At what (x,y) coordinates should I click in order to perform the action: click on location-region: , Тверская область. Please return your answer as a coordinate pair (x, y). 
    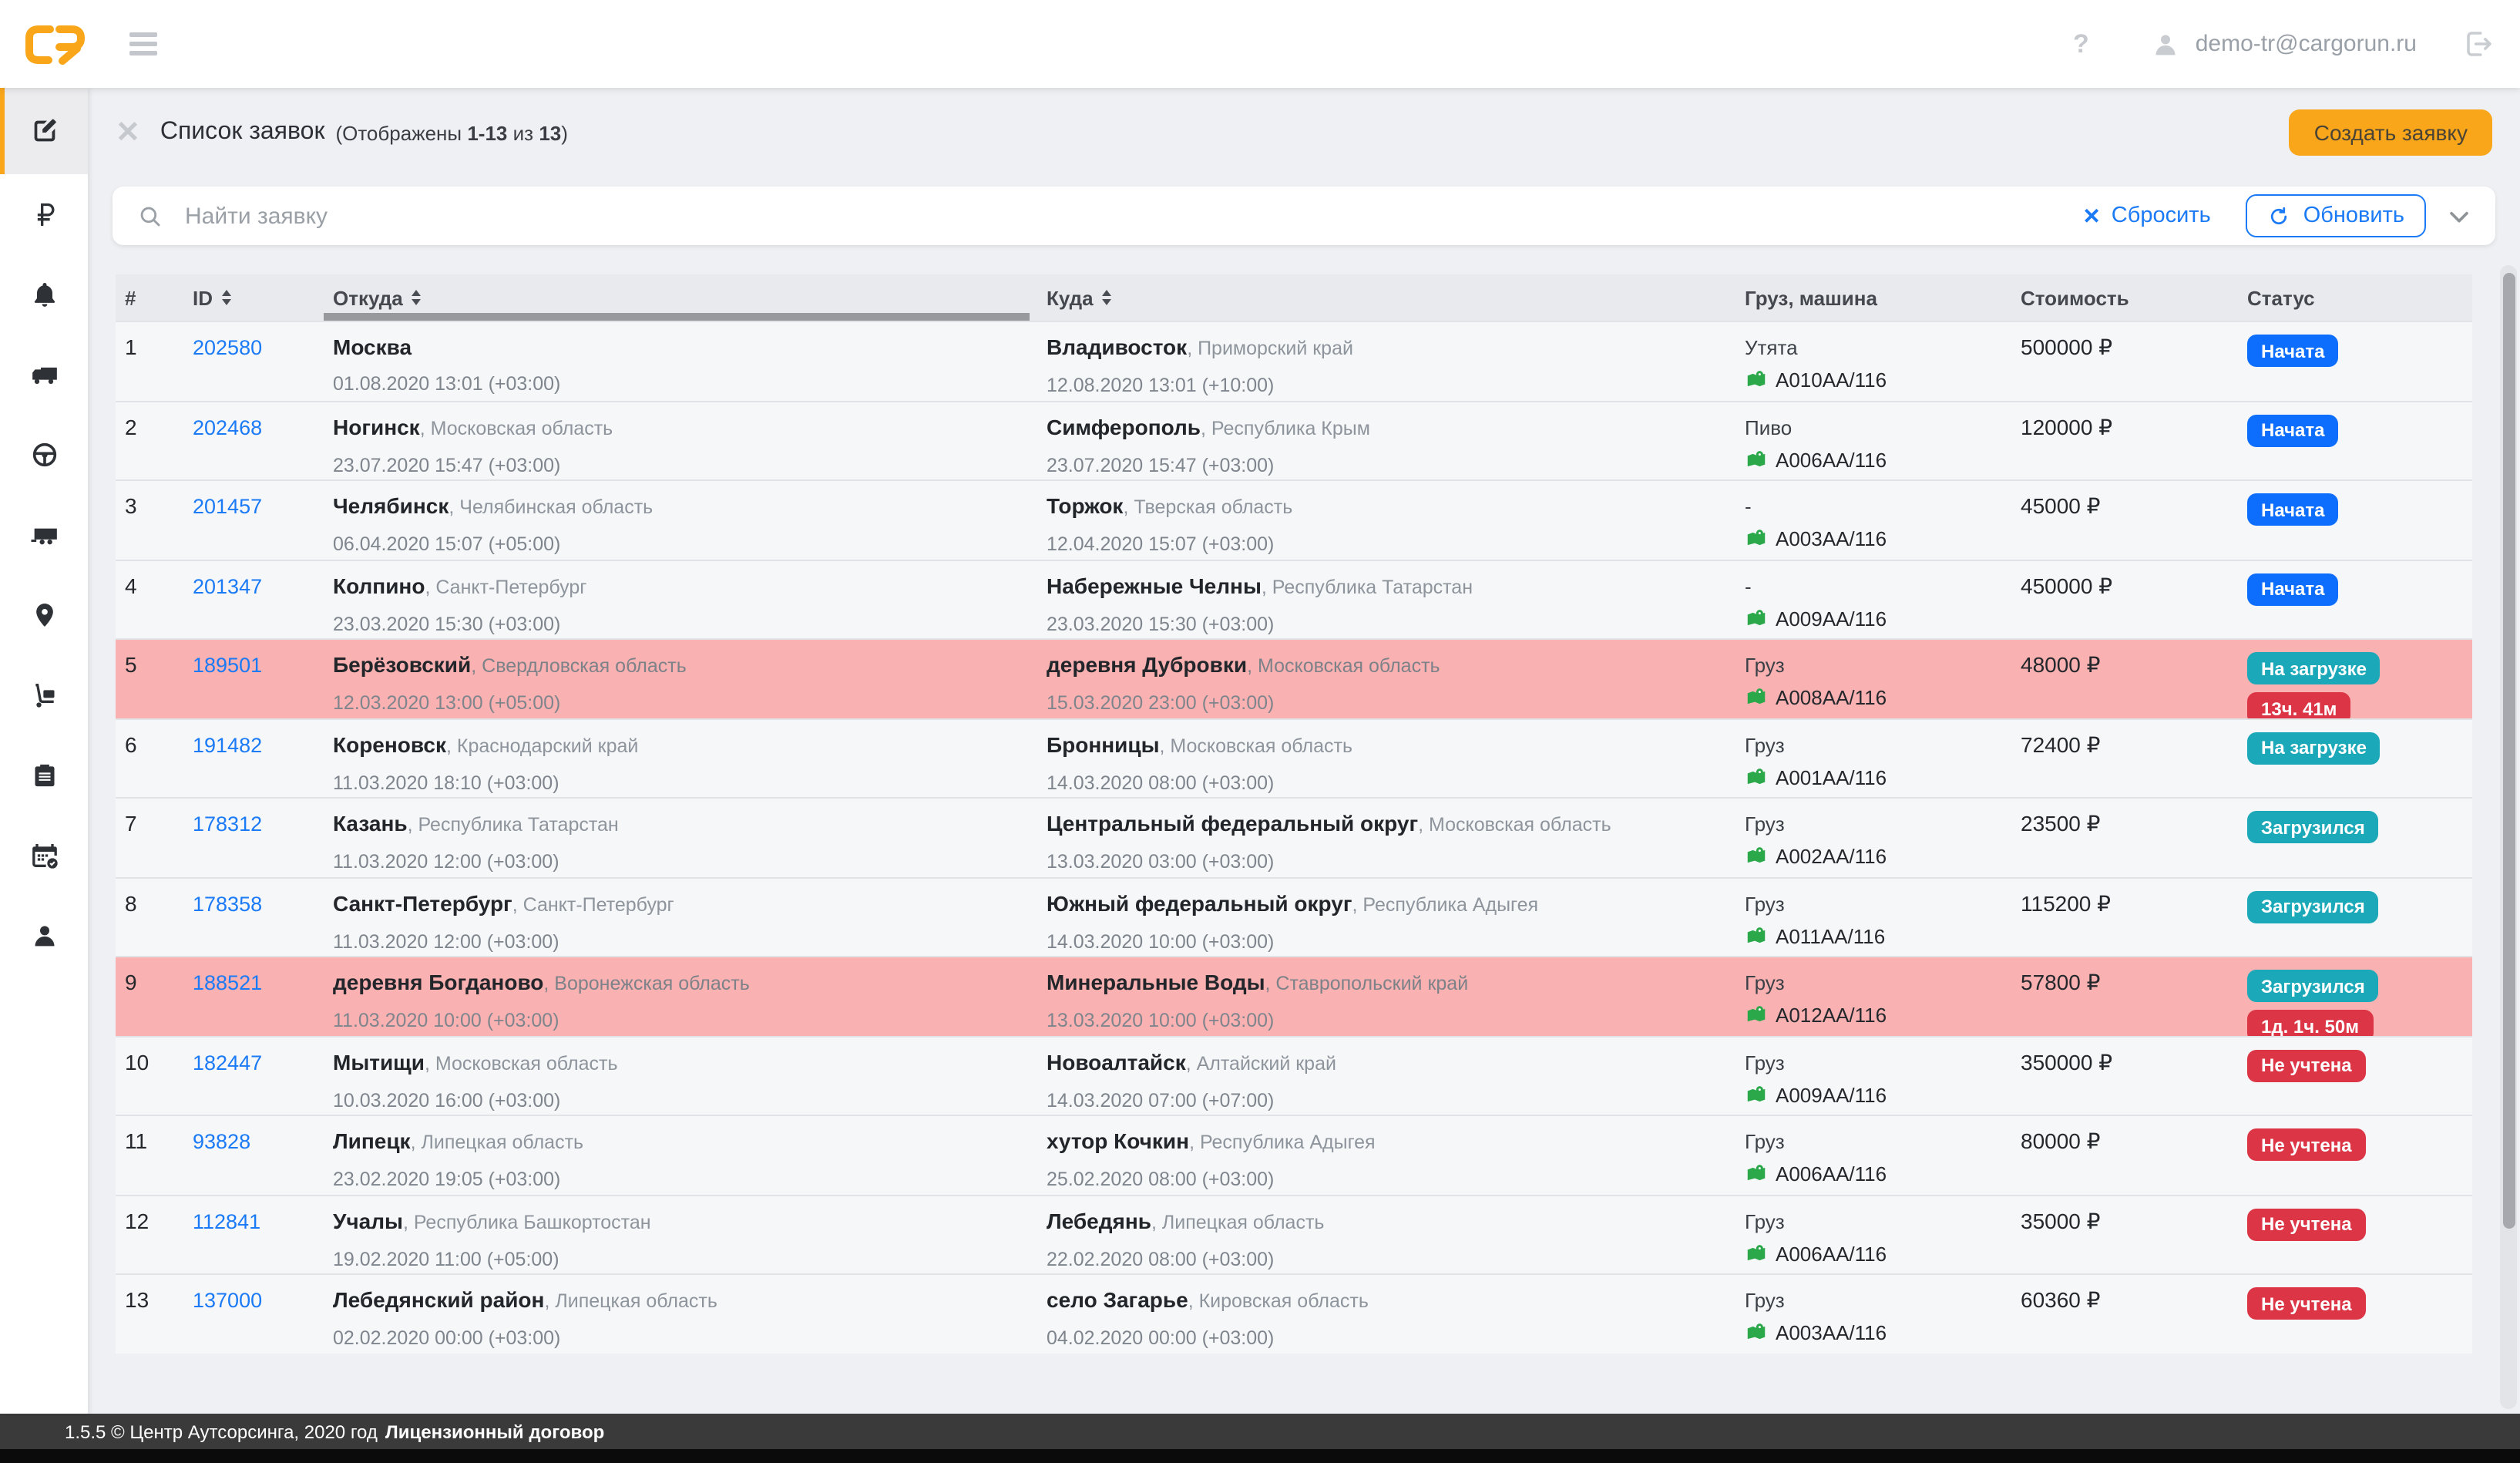
    Looking at the image, I should click on (1208, 507).